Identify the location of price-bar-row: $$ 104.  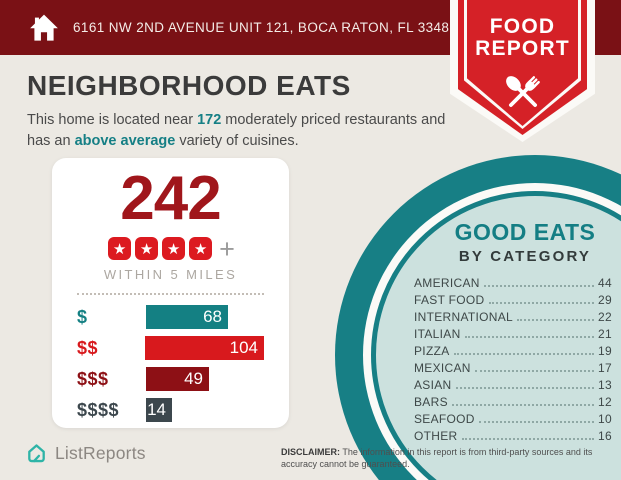
(170, 348).